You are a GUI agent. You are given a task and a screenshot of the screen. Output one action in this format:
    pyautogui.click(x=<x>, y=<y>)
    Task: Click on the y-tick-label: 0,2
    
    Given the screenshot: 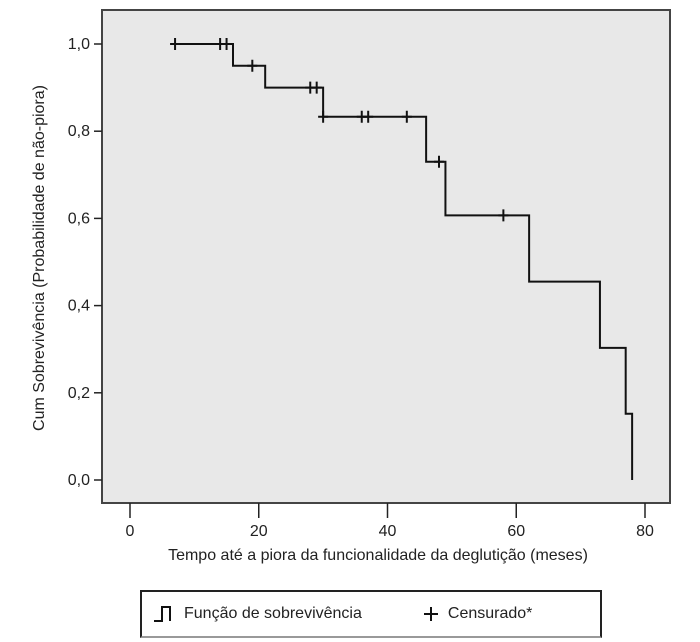 What is the action you would take?
    pyautogui.click(x=79, y=393)
    